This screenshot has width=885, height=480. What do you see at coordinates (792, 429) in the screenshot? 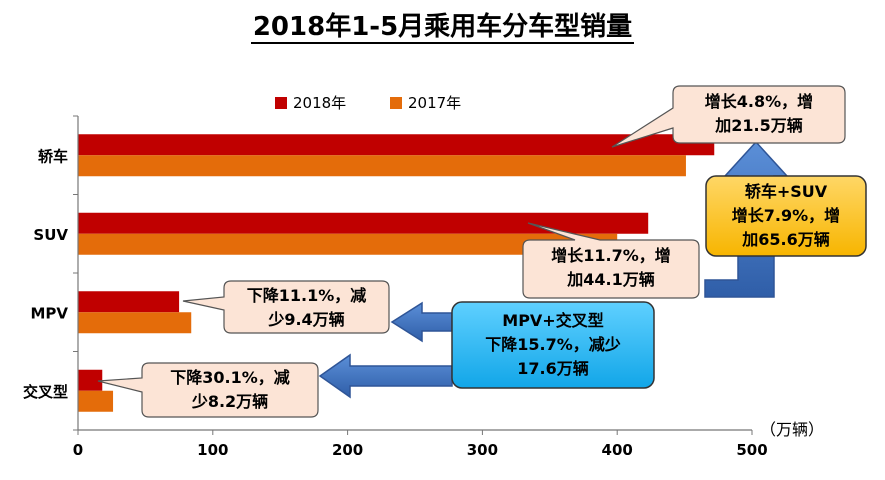
I see `x-axis-unit: （万辆）` at bounding box center [792, 429].